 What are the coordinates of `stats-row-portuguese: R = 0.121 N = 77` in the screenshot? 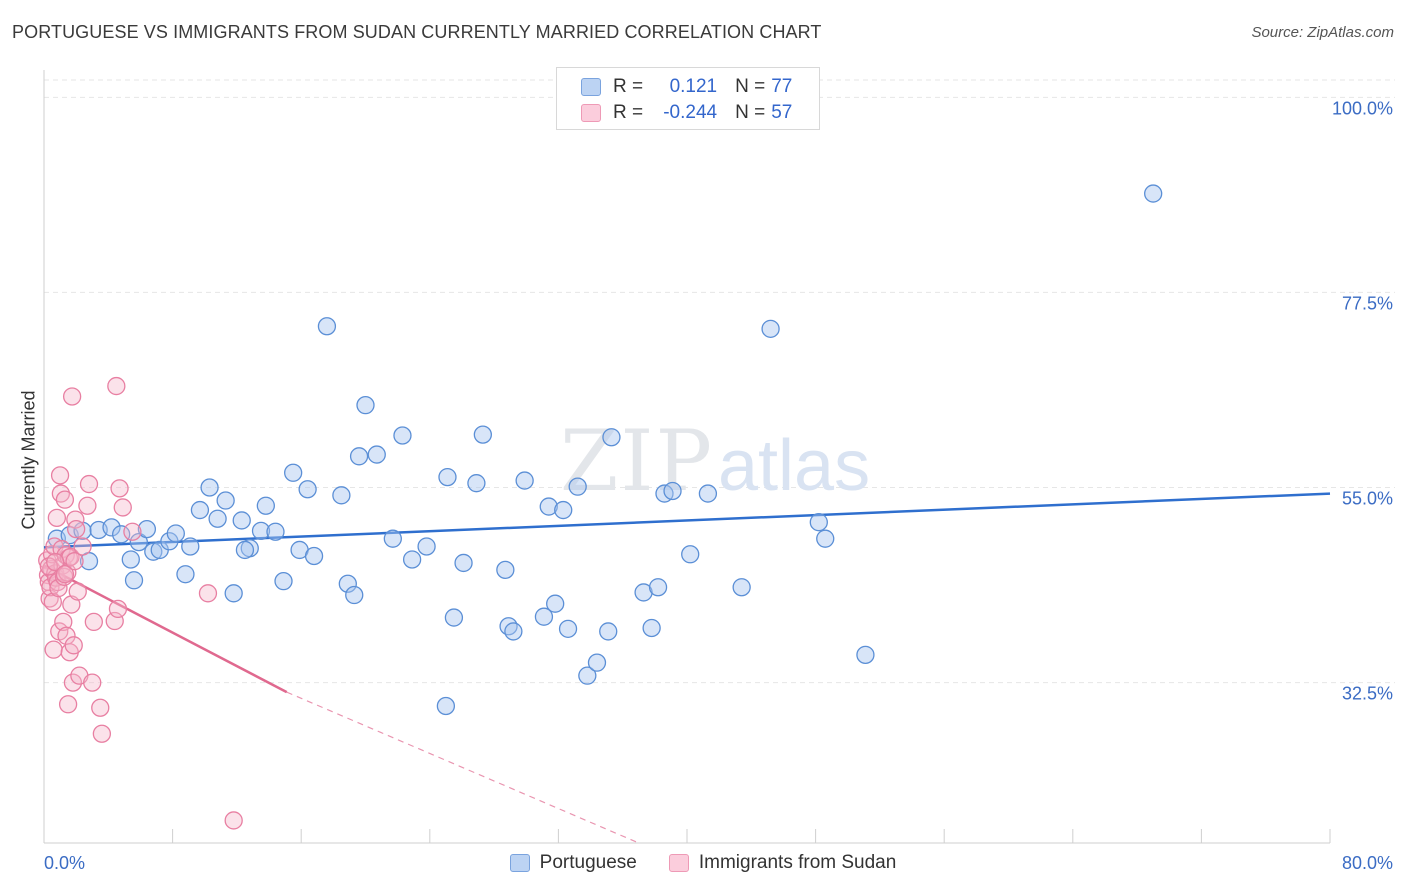 It's located at (686, 87).